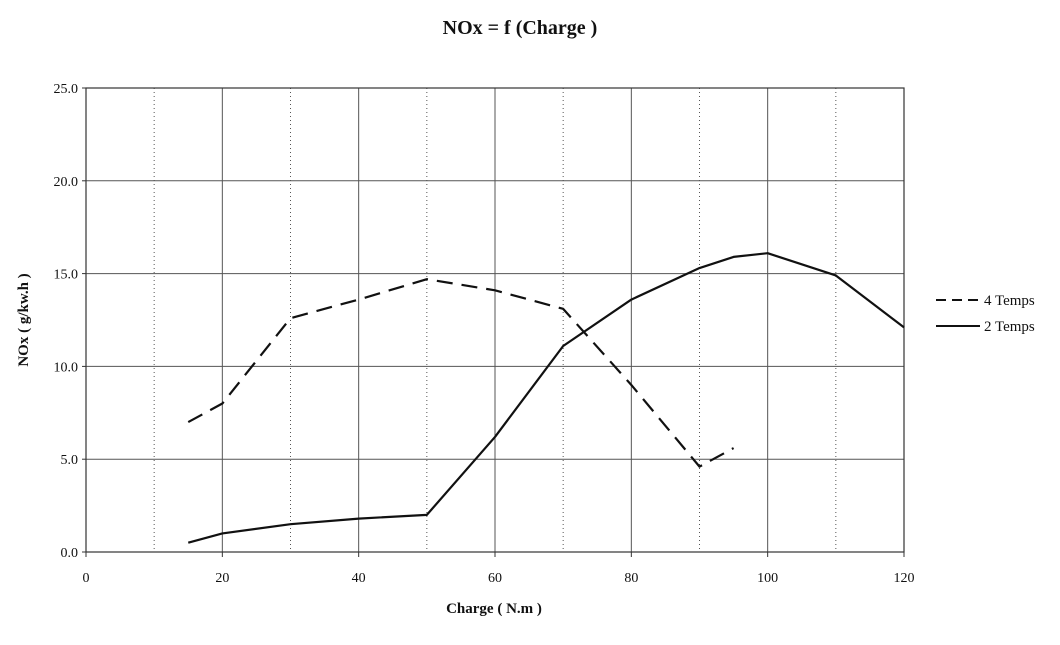 The height and width of the screenshot is (645, 1060). Describe the element at coordinates (1009, 327) in the screenshot. I see `legend-label: 2 Temps` at that location.